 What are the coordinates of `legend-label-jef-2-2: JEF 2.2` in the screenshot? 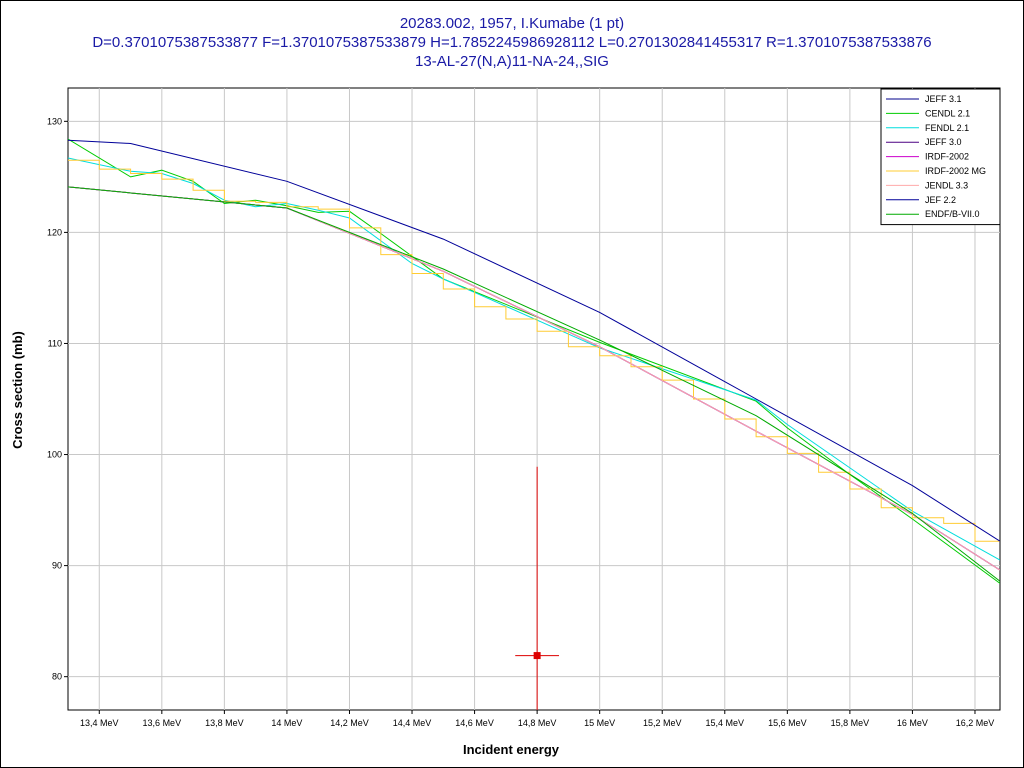 It's located at (940, 200).